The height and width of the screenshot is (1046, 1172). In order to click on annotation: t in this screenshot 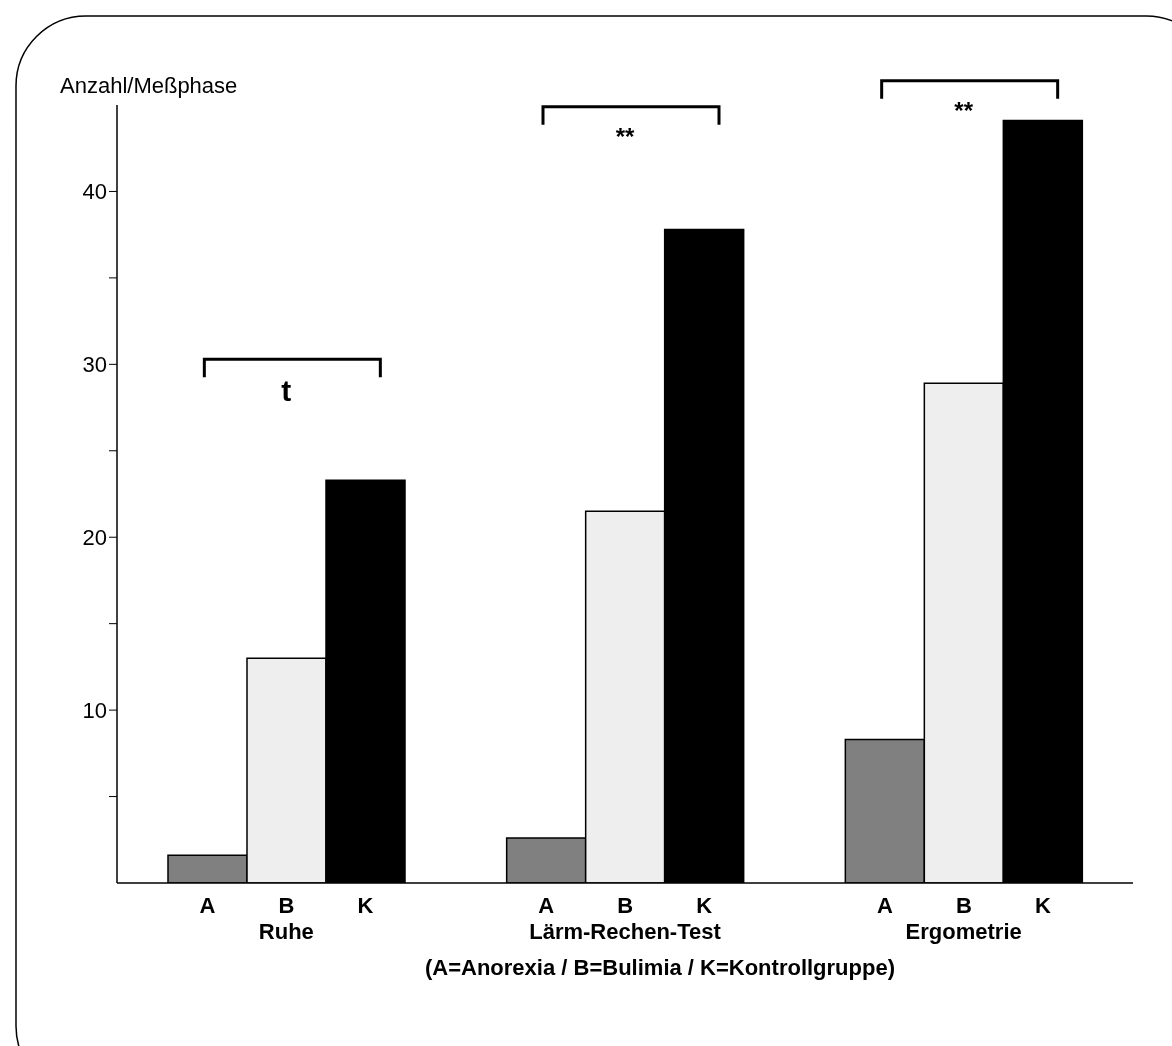, I will do `click(286, 391)`.